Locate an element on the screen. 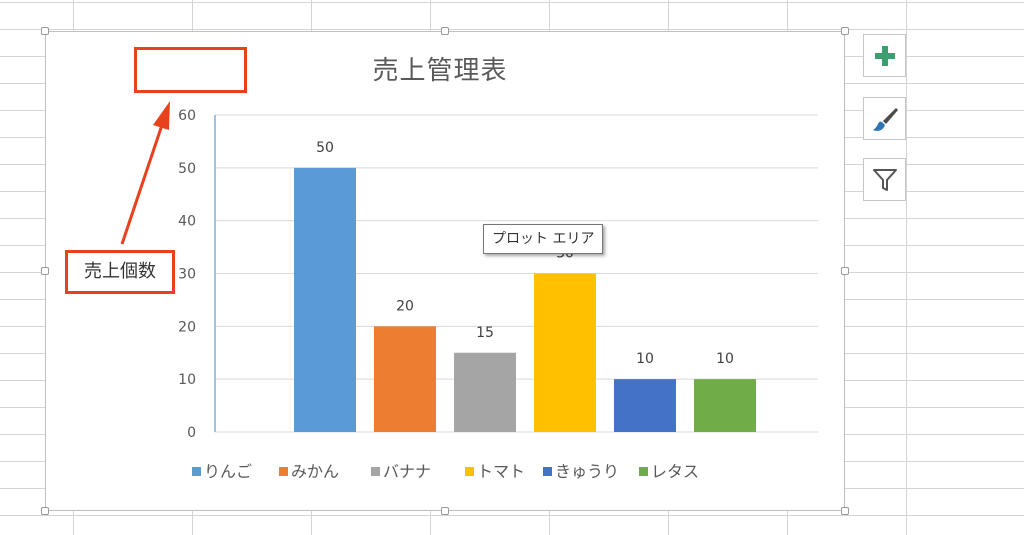  chart-filters-button is located at coordinates (884, 179).